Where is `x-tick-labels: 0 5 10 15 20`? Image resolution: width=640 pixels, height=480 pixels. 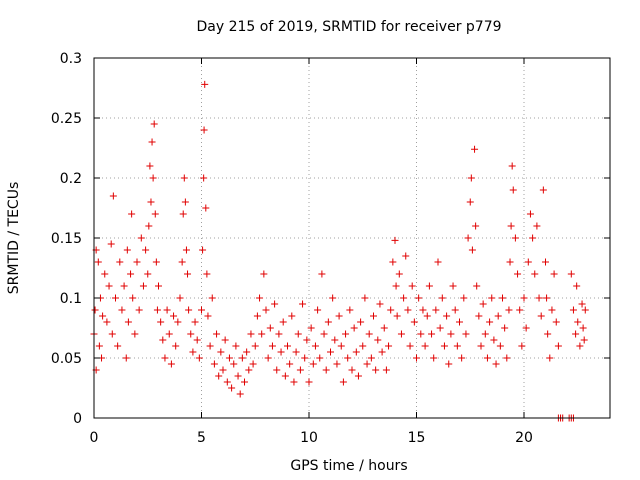
x-tick-labels: 0 5 10 15 20 is located at coordinates (311, 438).